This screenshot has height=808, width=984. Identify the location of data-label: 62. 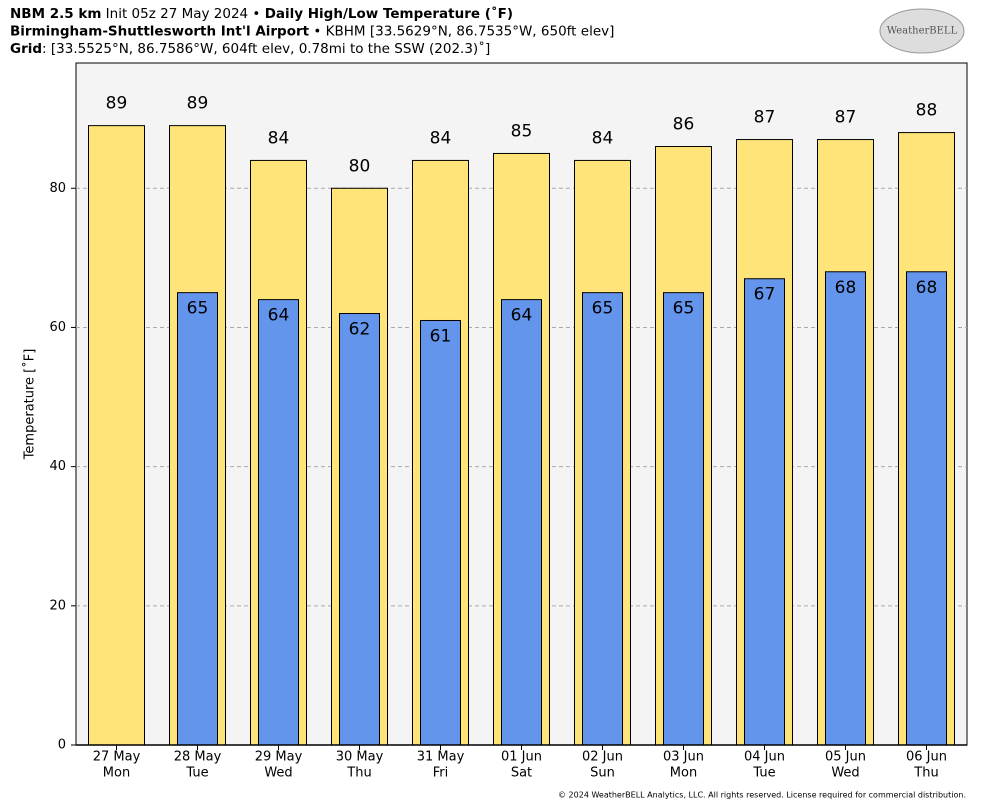
(360, 330).